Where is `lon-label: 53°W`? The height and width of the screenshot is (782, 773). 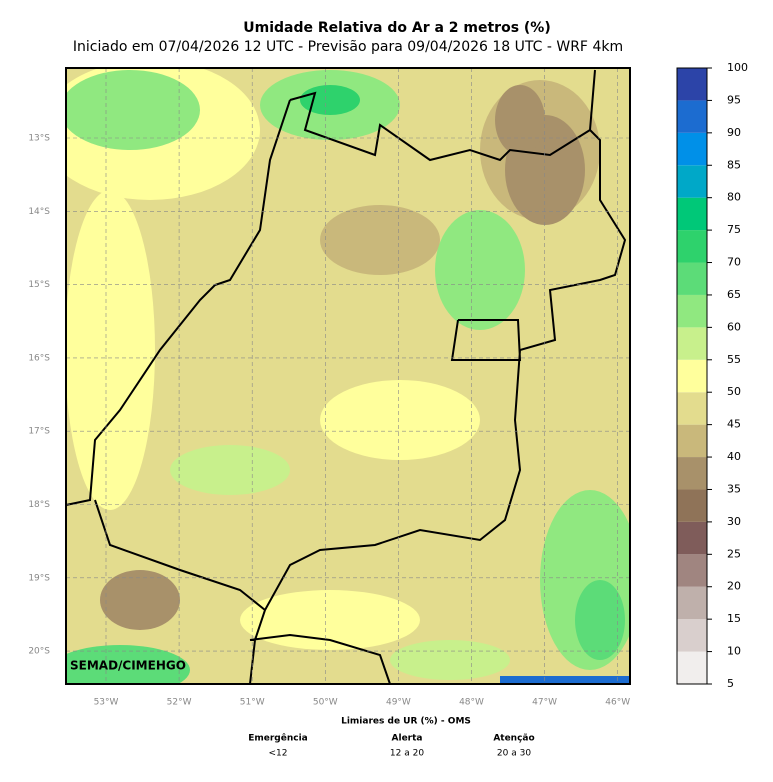 lon-label: 53°W is located at coordinates (106, 703).